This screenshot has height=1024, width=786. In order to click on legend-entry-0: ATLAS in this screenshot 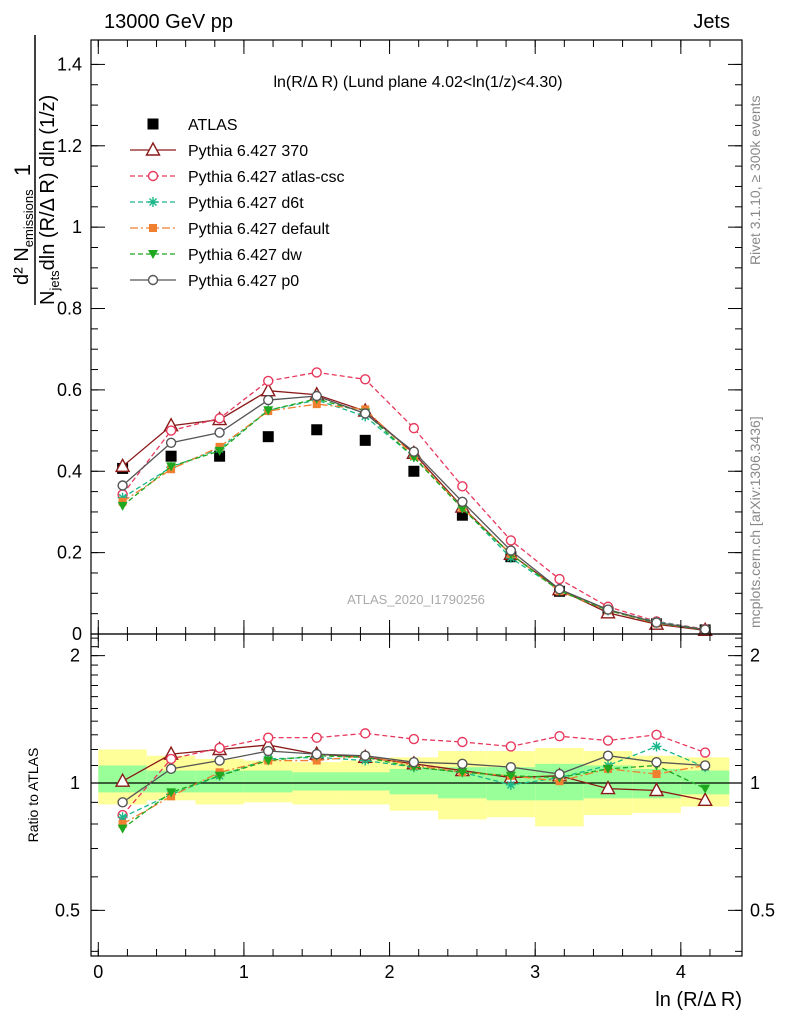, I will do `click(192, 125)`.